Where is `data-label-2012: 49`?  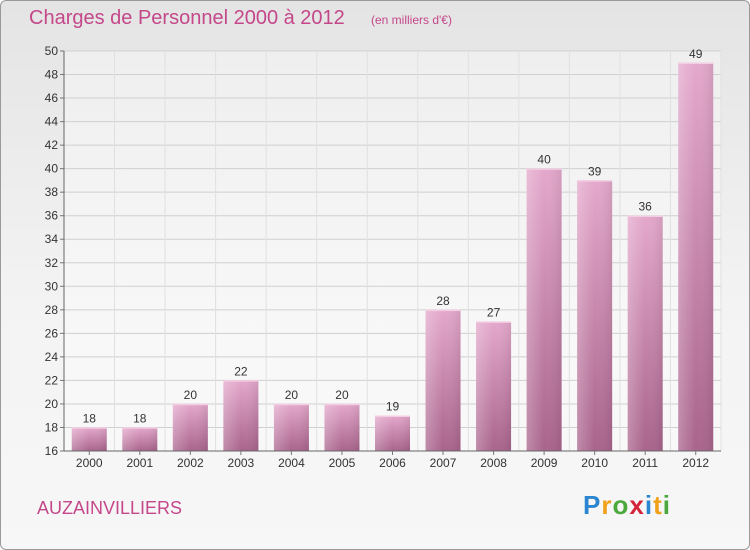 data-label-2012: 49 is located at coordinates (696, 54).